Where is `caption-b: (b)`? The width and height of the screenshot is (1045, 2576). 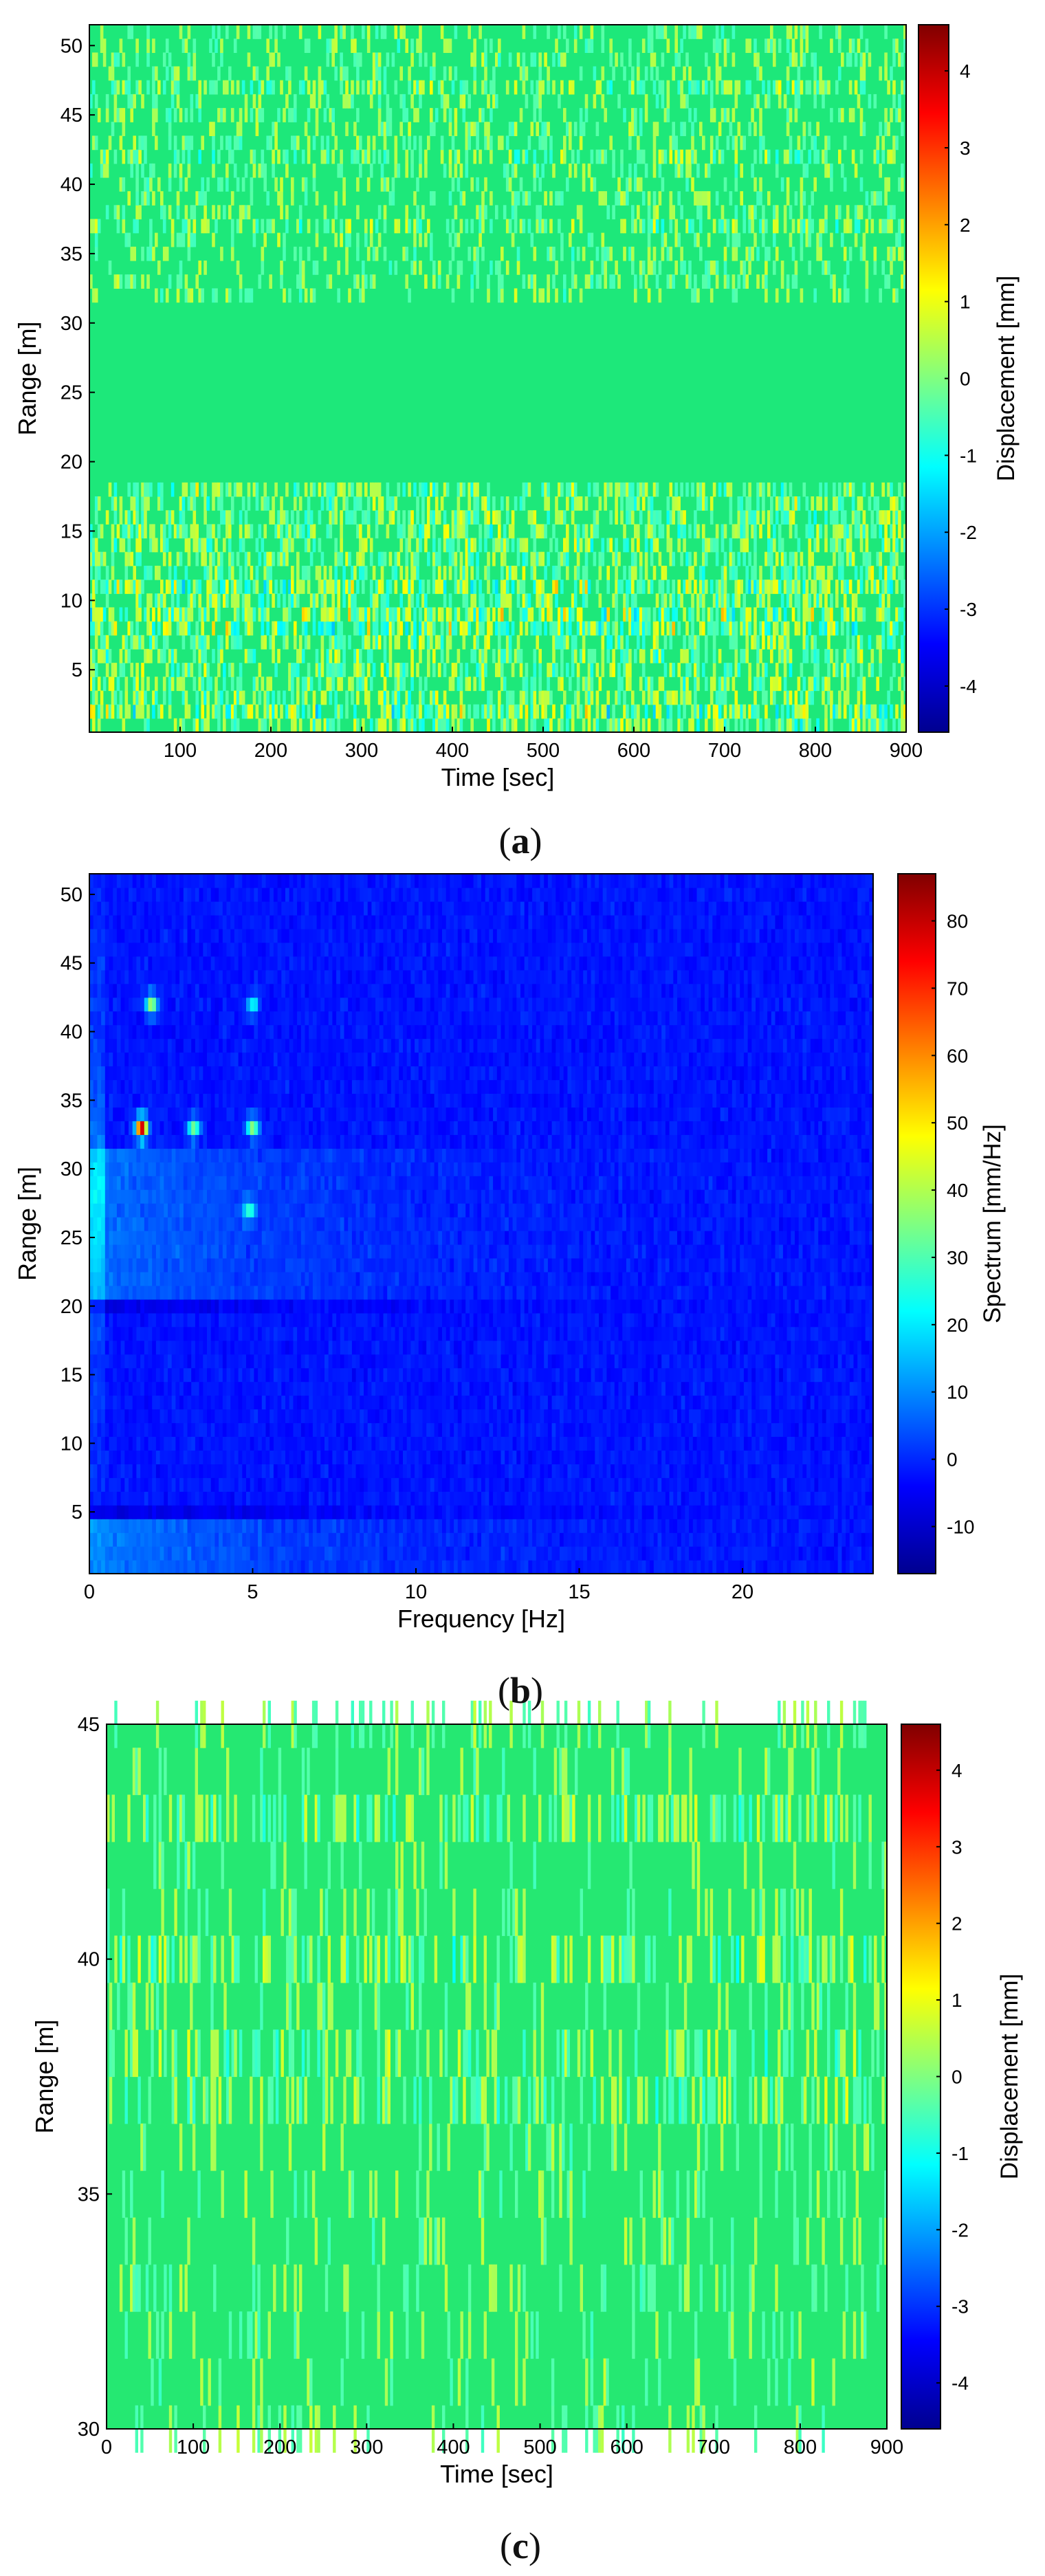
caption-b: (b) is located at coordinates (520, 1690).